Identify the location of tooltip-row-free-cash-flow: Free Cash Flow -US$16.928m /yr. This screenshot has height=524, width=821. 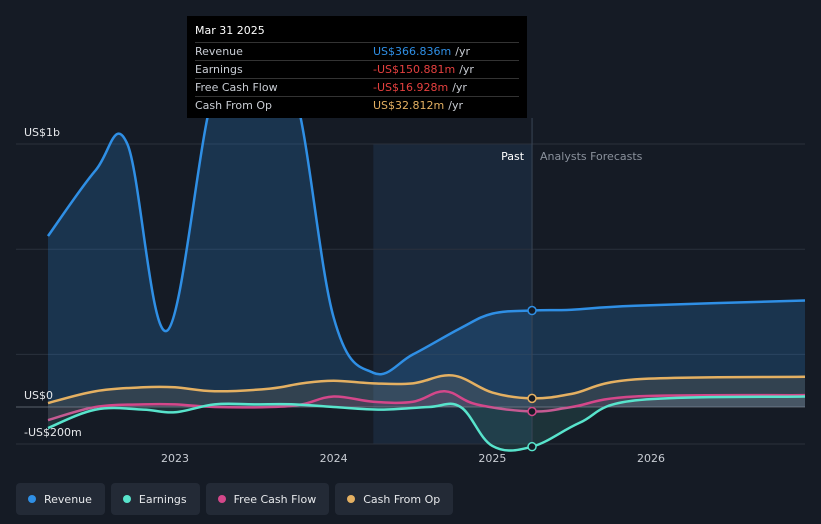
(357, 87).